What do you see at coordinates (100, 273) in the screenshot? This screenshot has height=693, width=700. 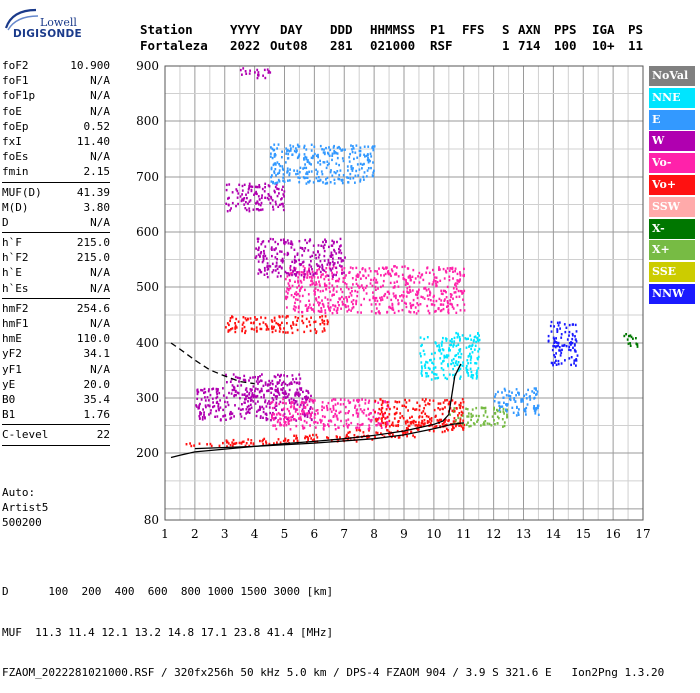 I see `param-value: N/A` at bounding box center [100, 273].